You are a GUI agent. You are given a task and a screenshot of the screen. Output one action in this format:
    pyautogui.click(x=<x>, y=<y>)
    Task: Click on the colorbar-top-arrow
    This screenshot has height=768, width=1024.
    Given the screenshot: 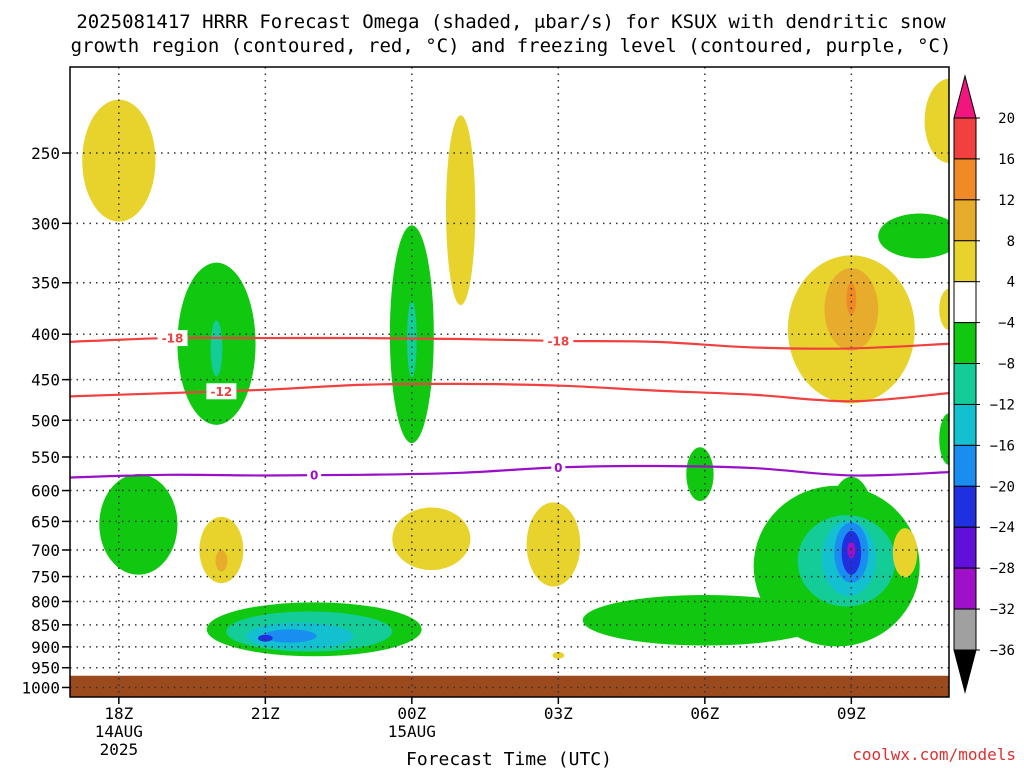 What is the action you would take?
    pyautogui.click(x=965, y=96)
    